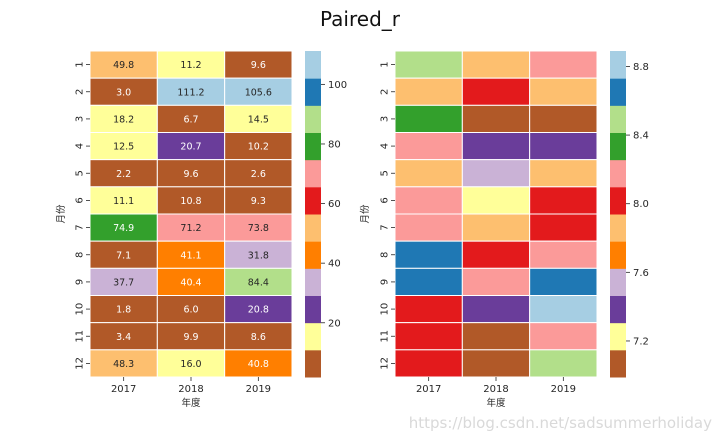  I want to click on cell-value-label: 2.6, so click(258, 174).